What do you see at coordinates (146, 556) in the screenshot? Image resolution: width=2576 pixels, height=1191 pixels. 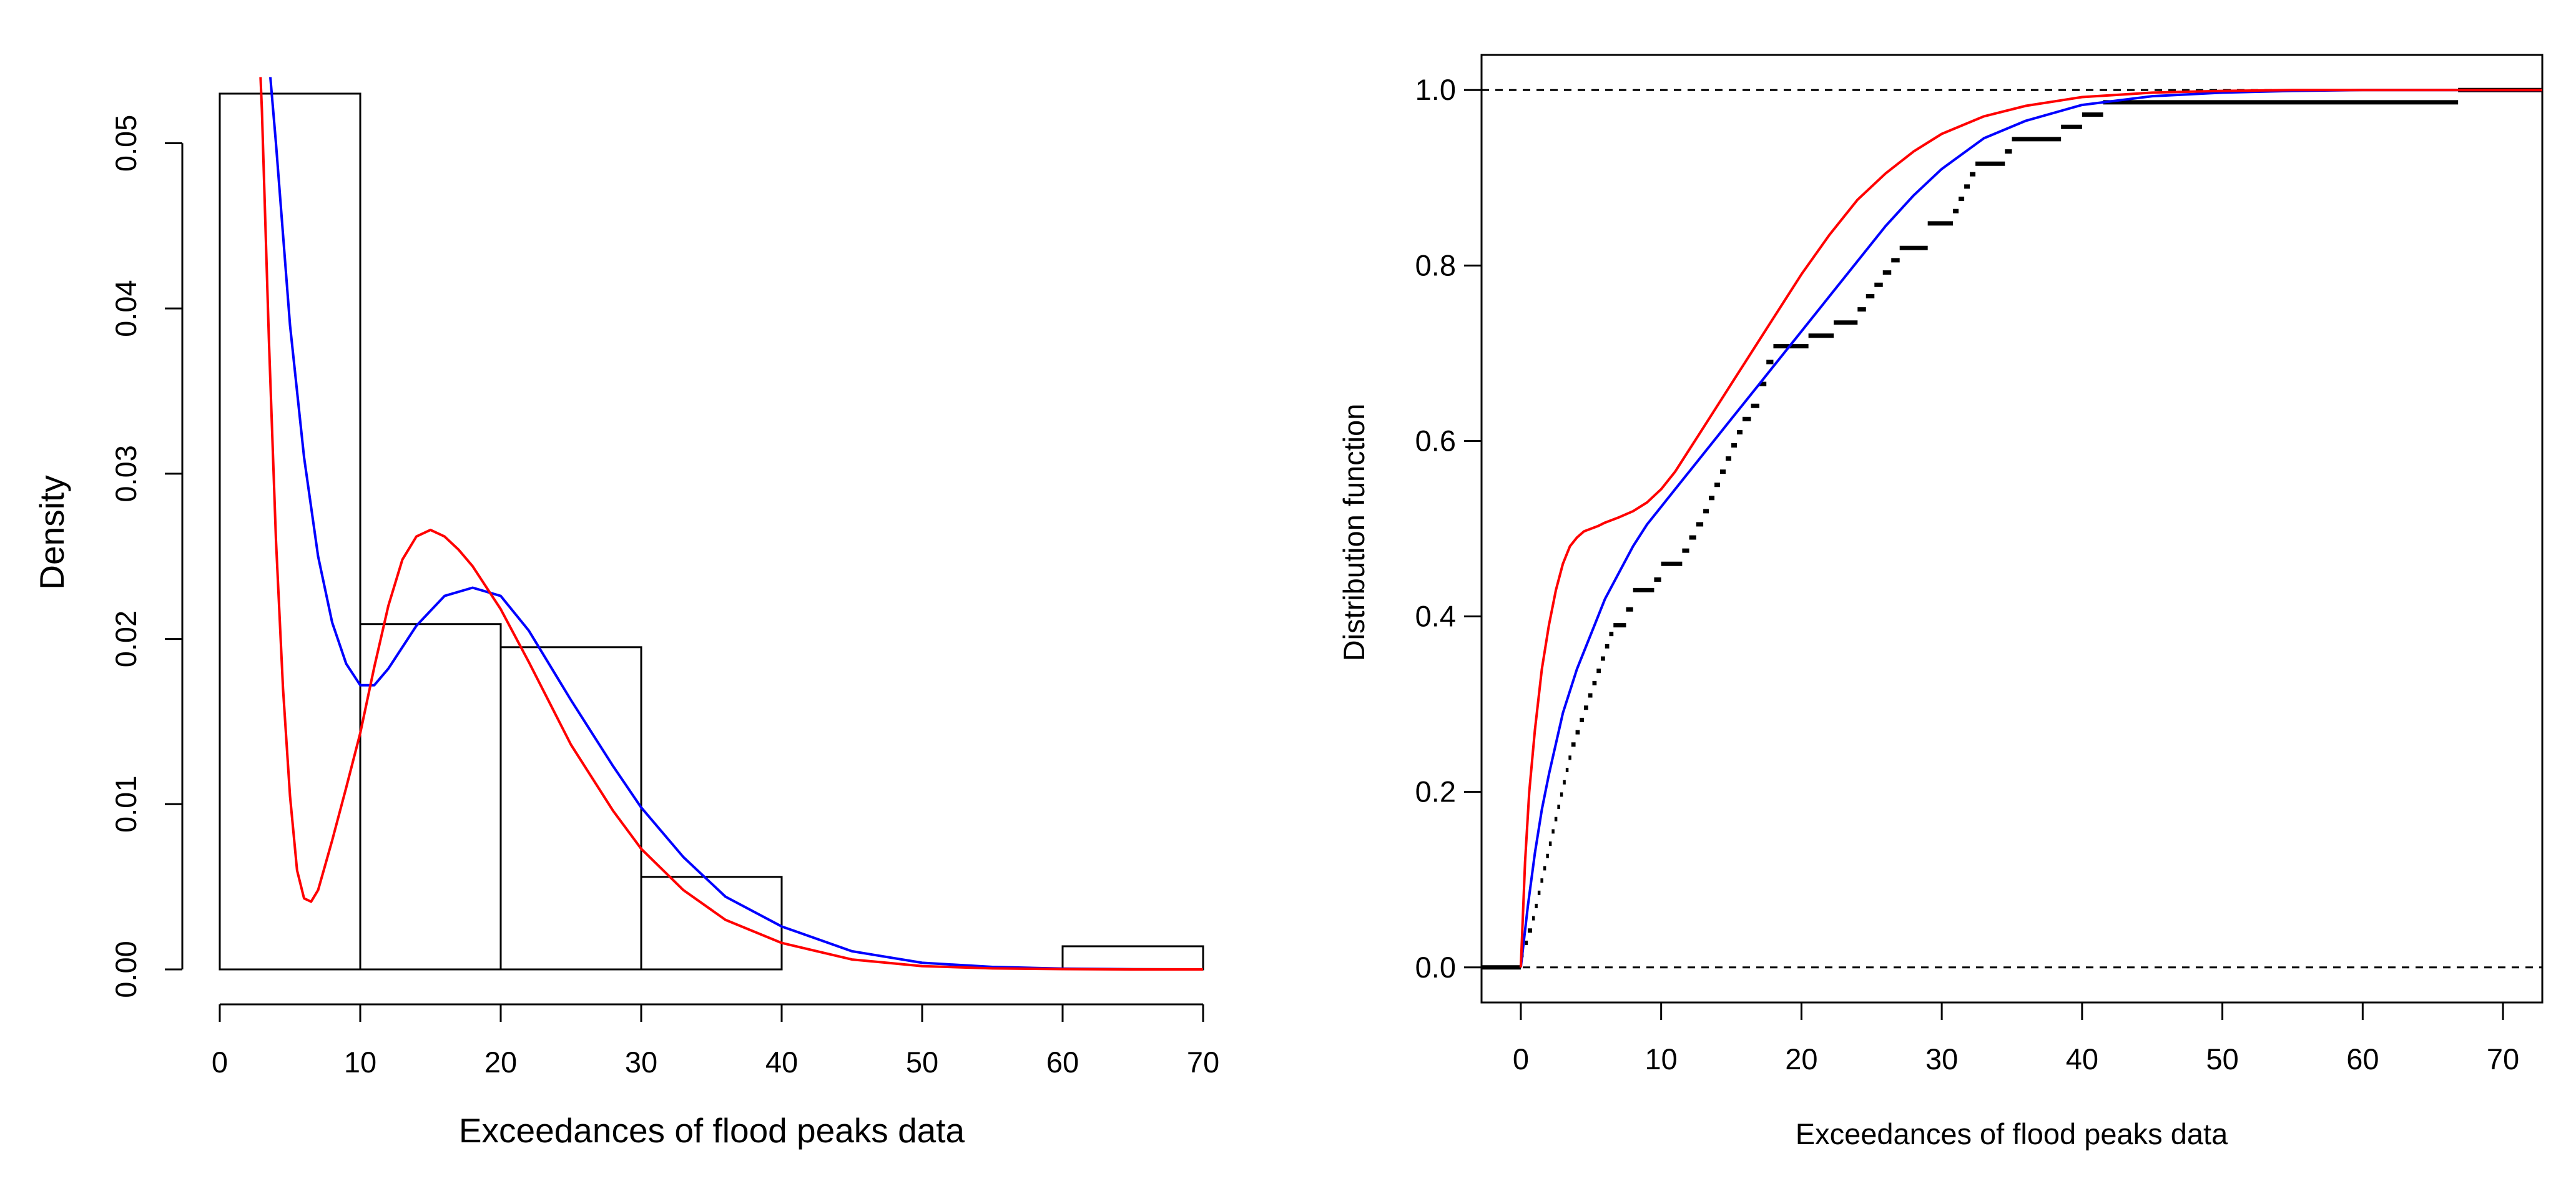 I see `y-axis: 0.00 0.01 0.02 0.03 0.04 0.05` at bounding box center [146, 556].